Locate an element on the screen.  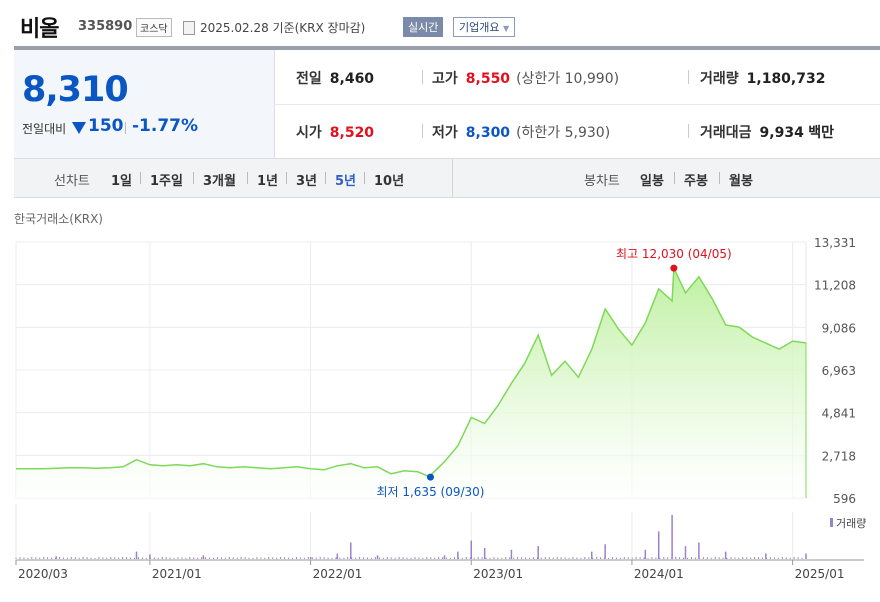
high-price: 고가 8,550 (상한가 10,990) is located at coordinates (526, 79).